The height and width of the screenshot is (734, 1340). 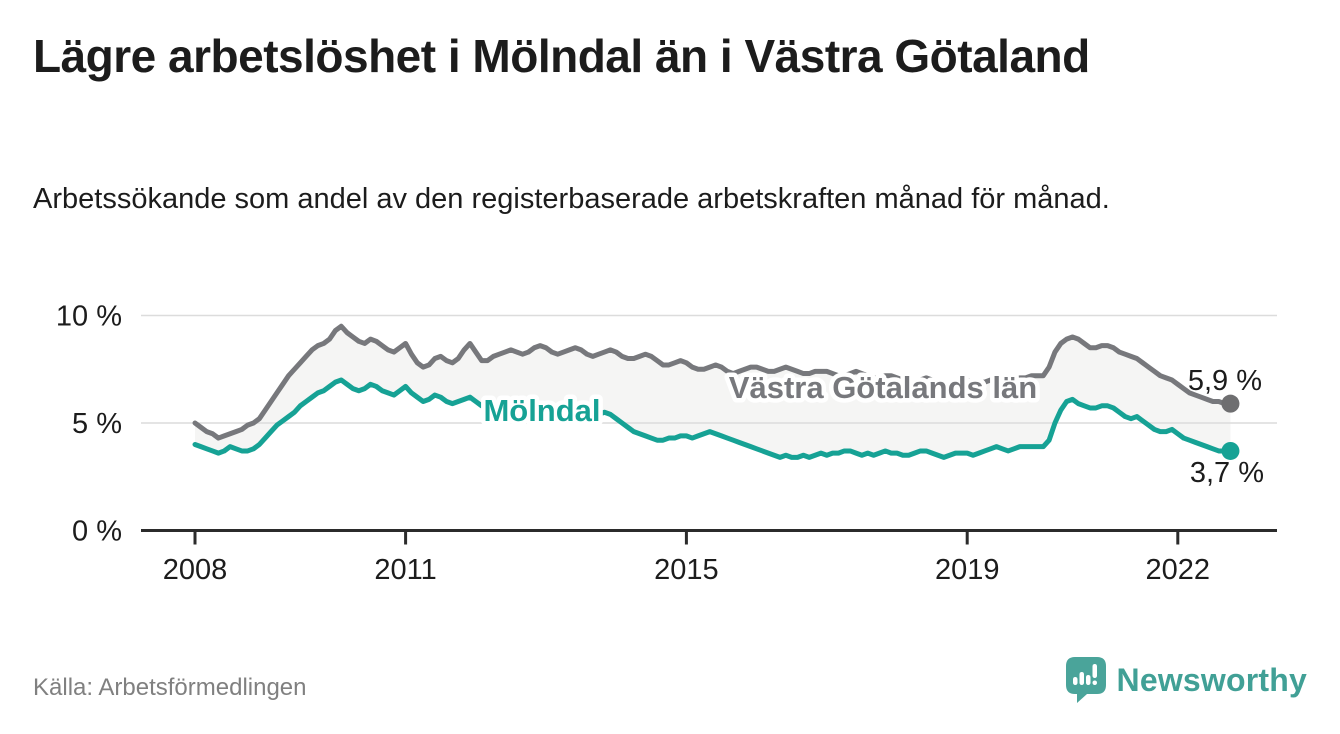 What do you see at coordinates (1178, 570) in the screenshot?
I see `x-axis-label: 2022` at bounding box center [1178, 570].